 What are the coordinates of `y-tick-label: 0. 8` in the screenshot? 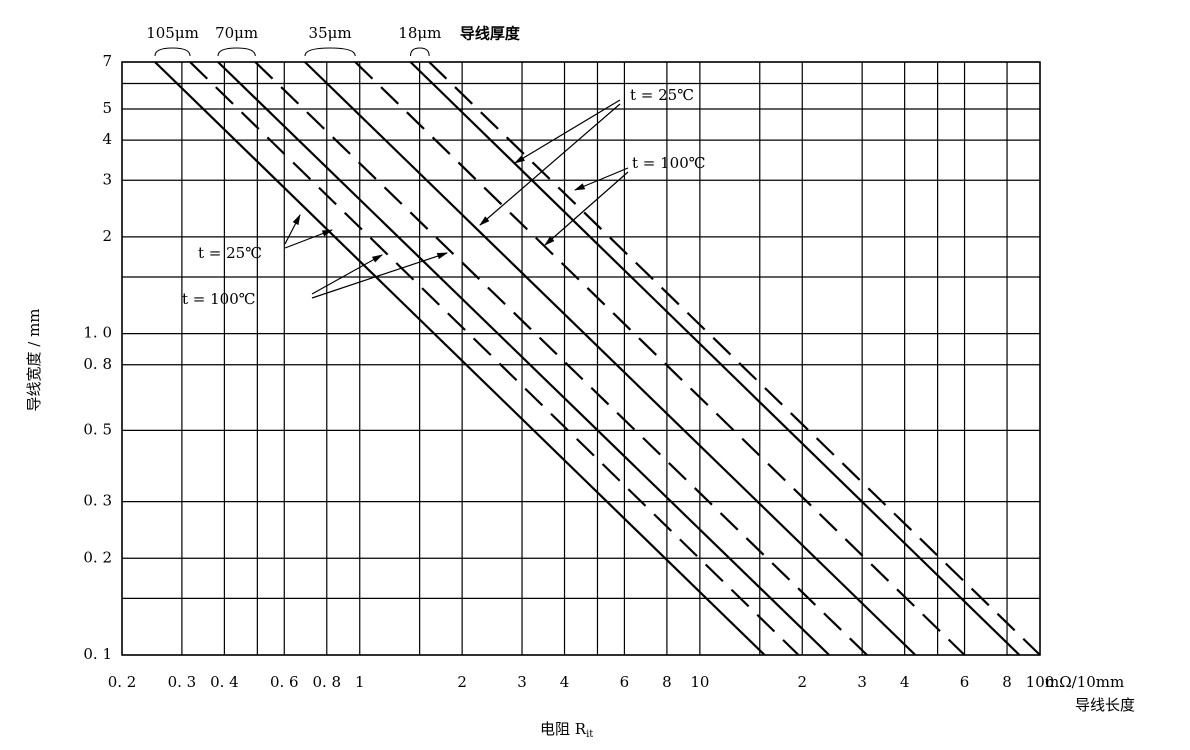 It's located at (97, 364).